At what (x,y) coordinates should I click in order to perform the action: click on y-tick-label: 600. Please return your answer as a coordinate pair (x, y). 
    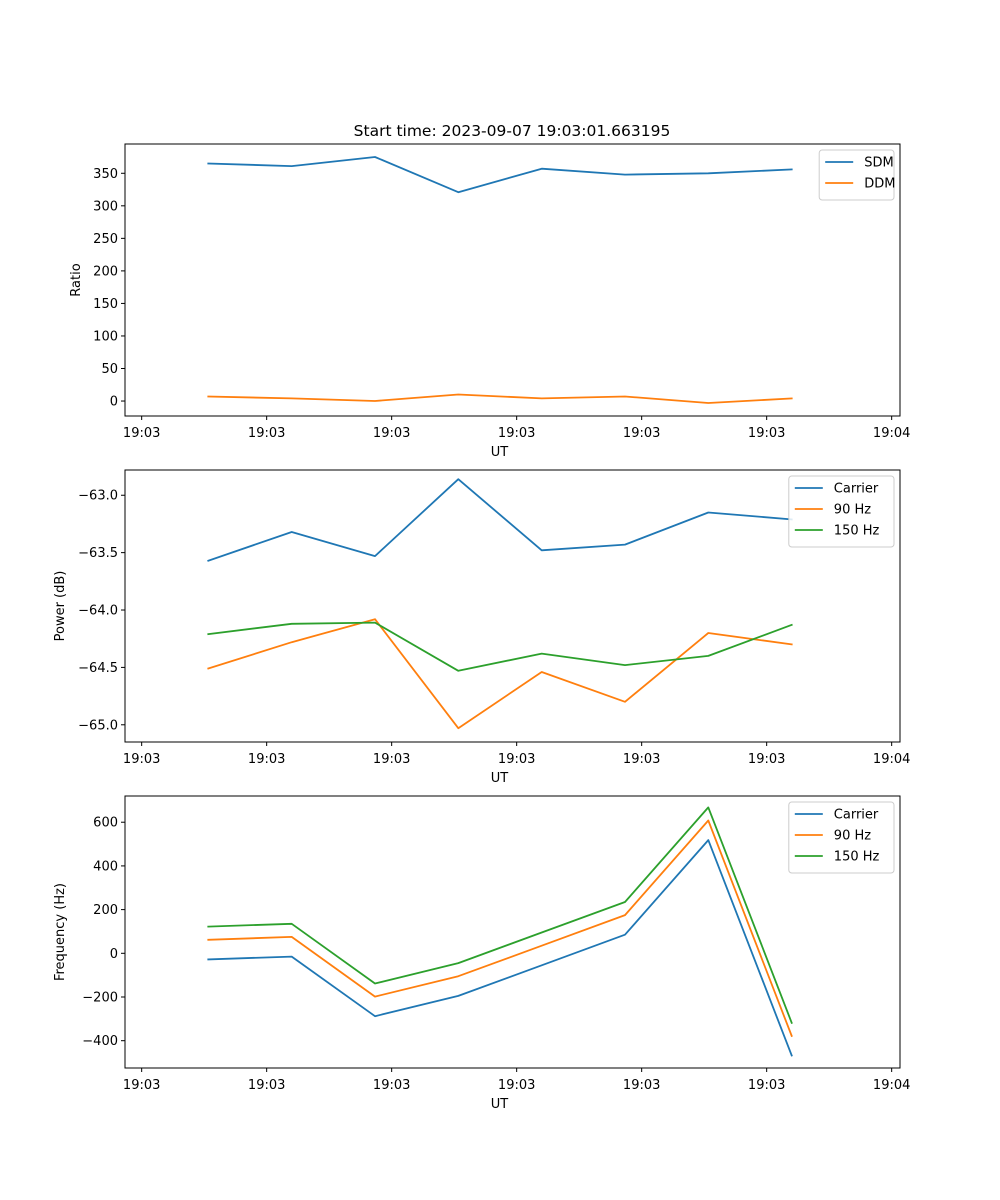
    Looking at the image, I should click on (105, 823).